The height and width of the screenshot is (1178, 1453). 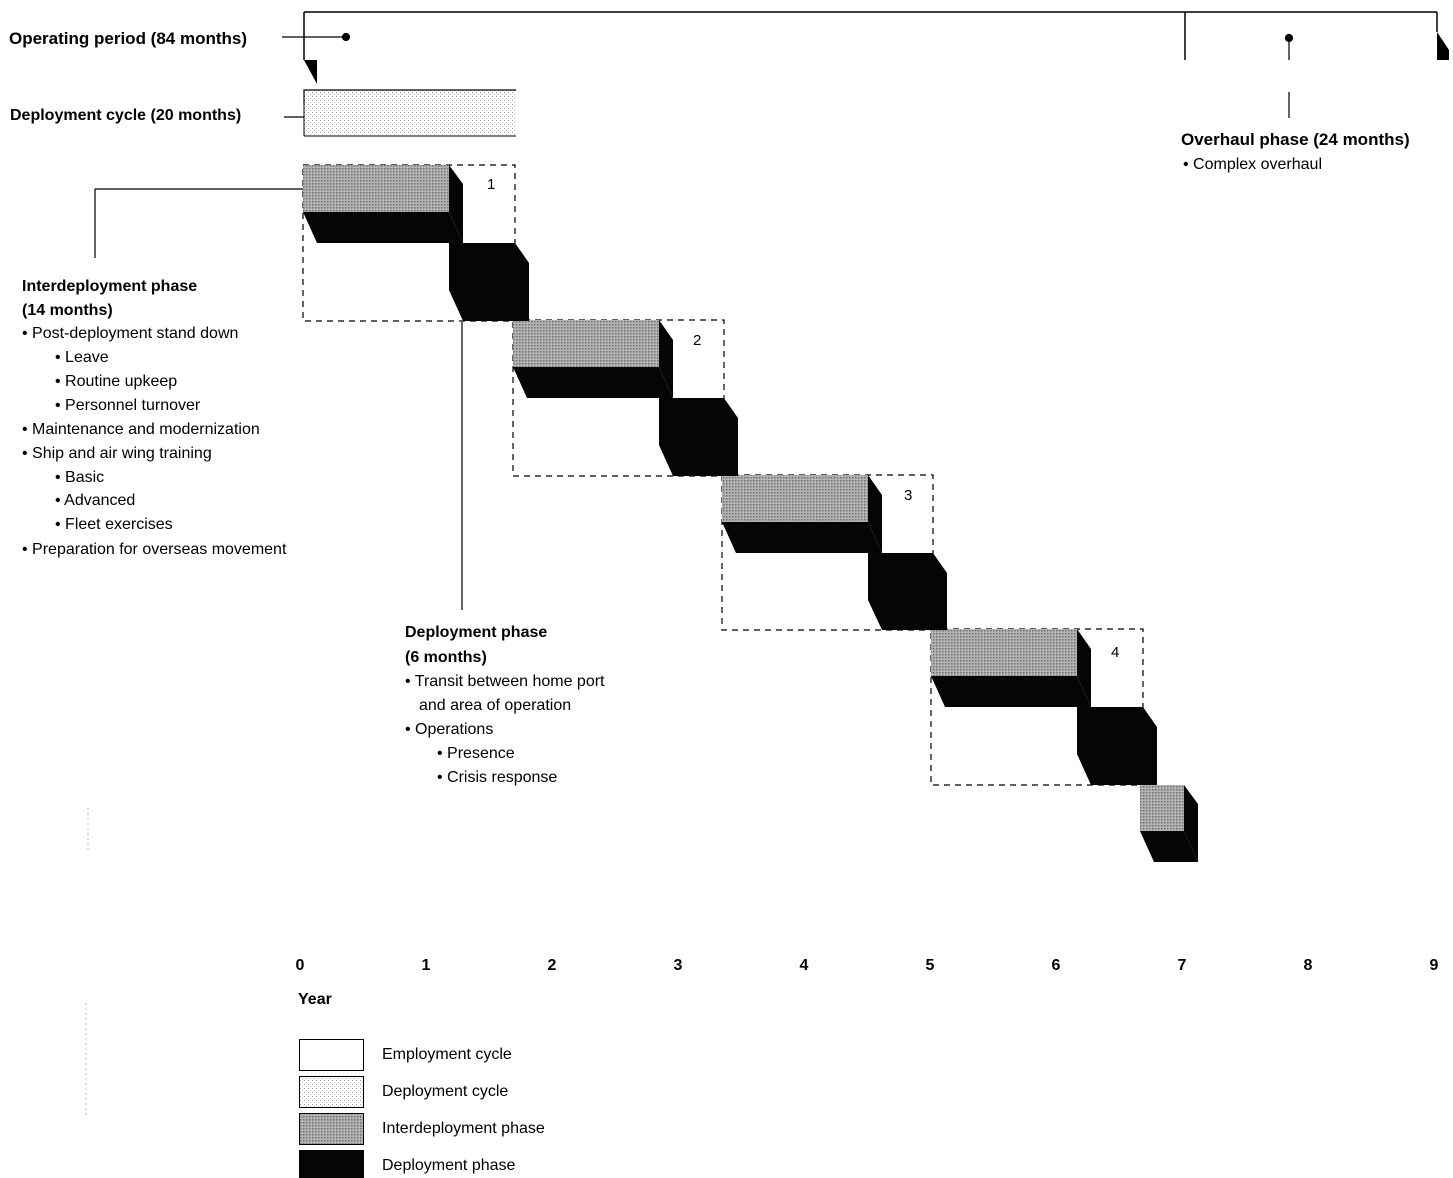 What do you see at coordinates (697, 340) in the screenshot?
I see `cycle-number: 2` at bounding box center [697, 340].